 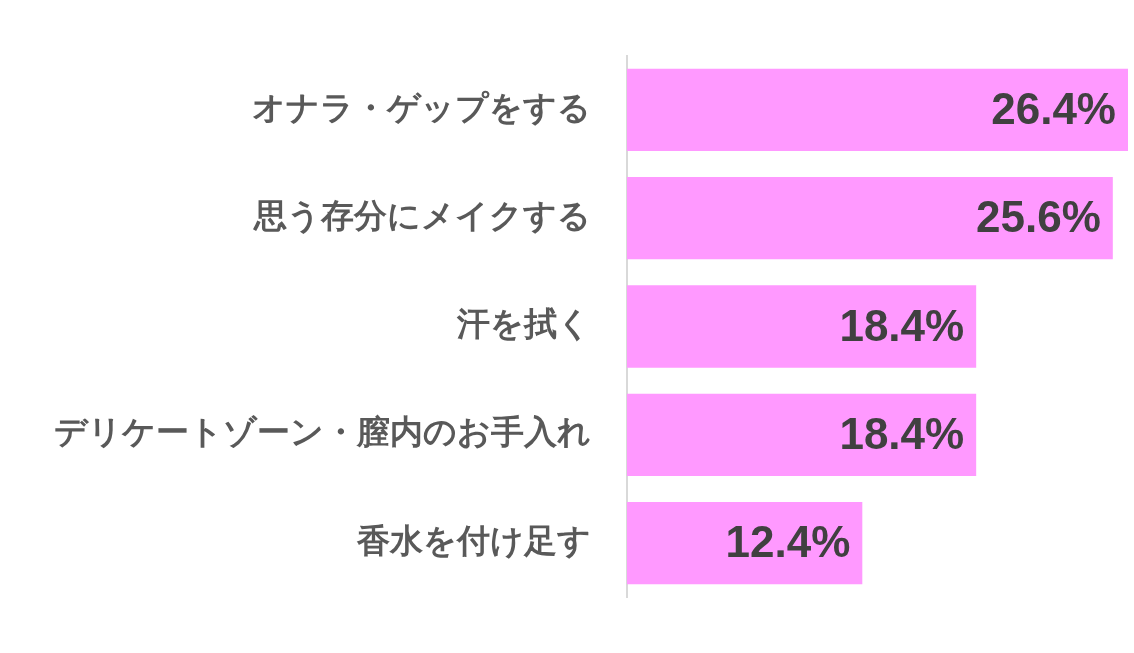 What do you see at coordinates (1038, 217) in the screenshot?
I see `data-label: 25.6%` at bounding box center [1038, 217].